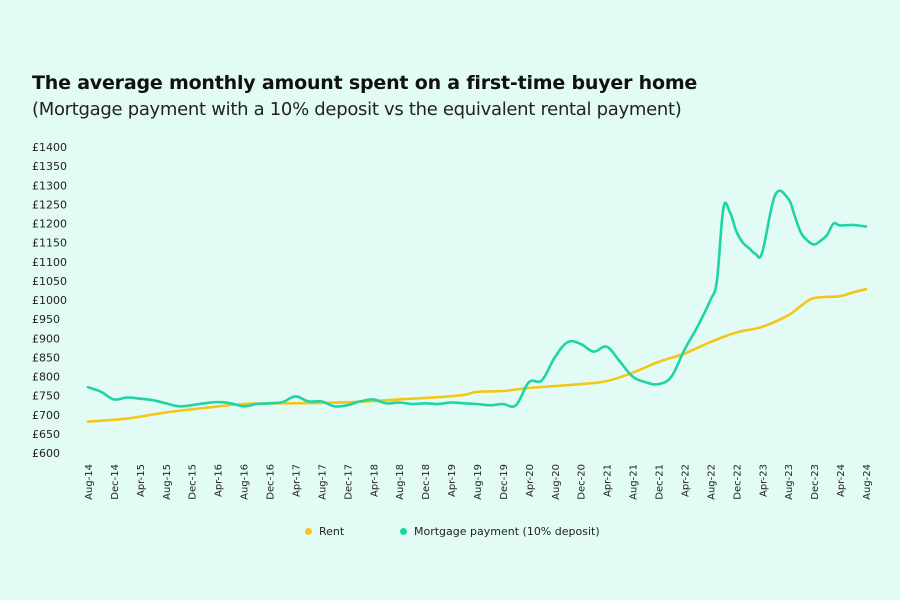 This screenshot has width=900, height=600. Describe the element at coordinates (46, 357) in the screenshot. I see `y-tick-label: £850` at that location.